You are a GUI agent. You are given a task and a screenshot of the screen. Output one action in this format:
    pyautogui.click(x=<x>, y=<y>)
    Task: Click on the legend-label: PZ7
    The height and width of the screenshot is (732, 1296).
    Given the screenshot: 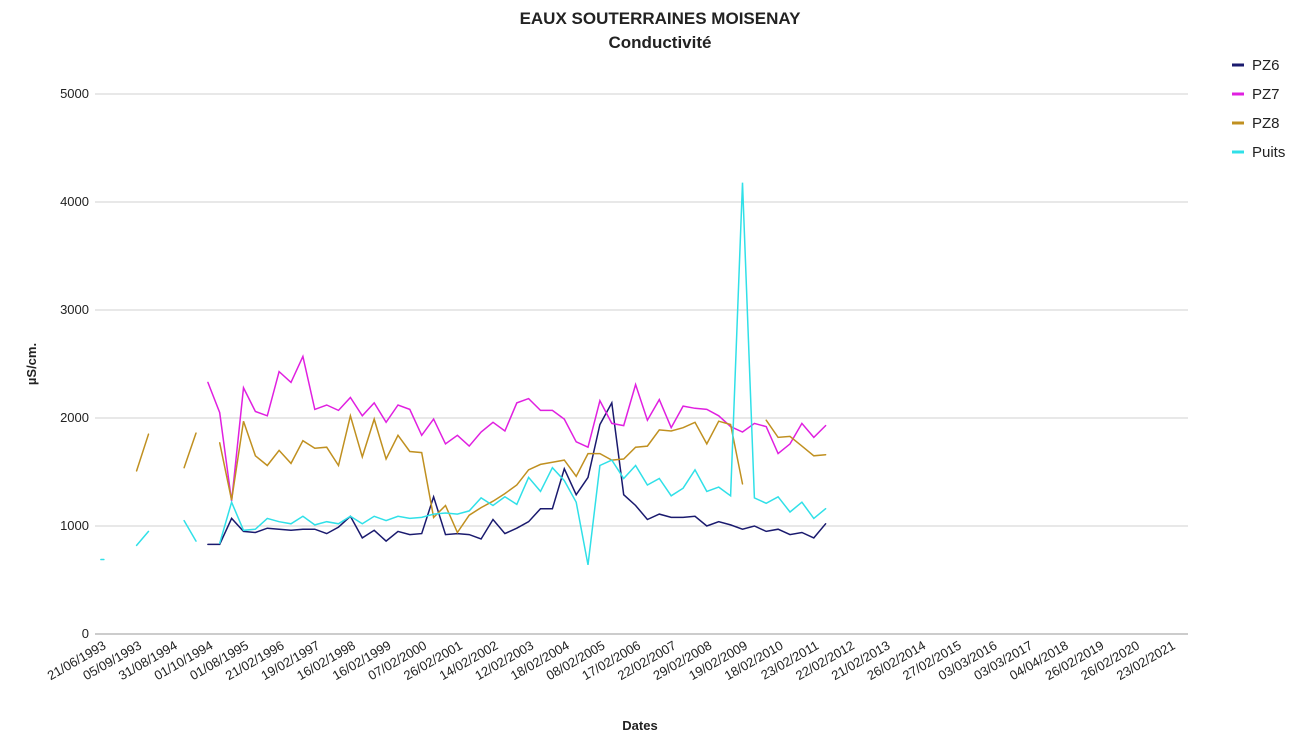 What is the action you would take?
    pyautogui.click(x=1266, y=94)
    